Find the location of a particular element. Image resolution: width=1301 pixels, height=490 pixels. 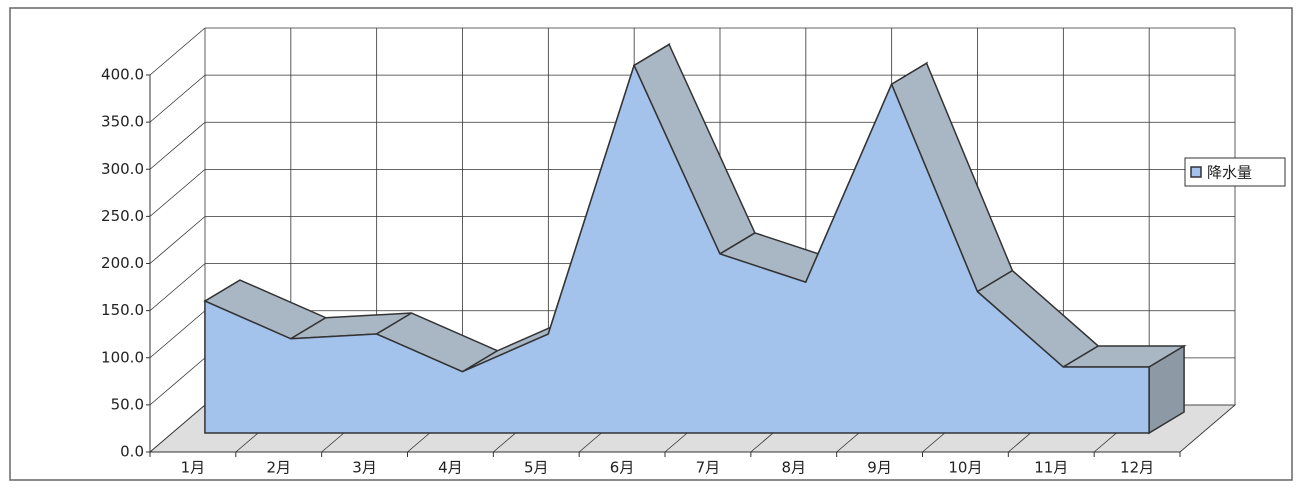

x-tick-label: 11月 is located at coordinates (1051, 468).